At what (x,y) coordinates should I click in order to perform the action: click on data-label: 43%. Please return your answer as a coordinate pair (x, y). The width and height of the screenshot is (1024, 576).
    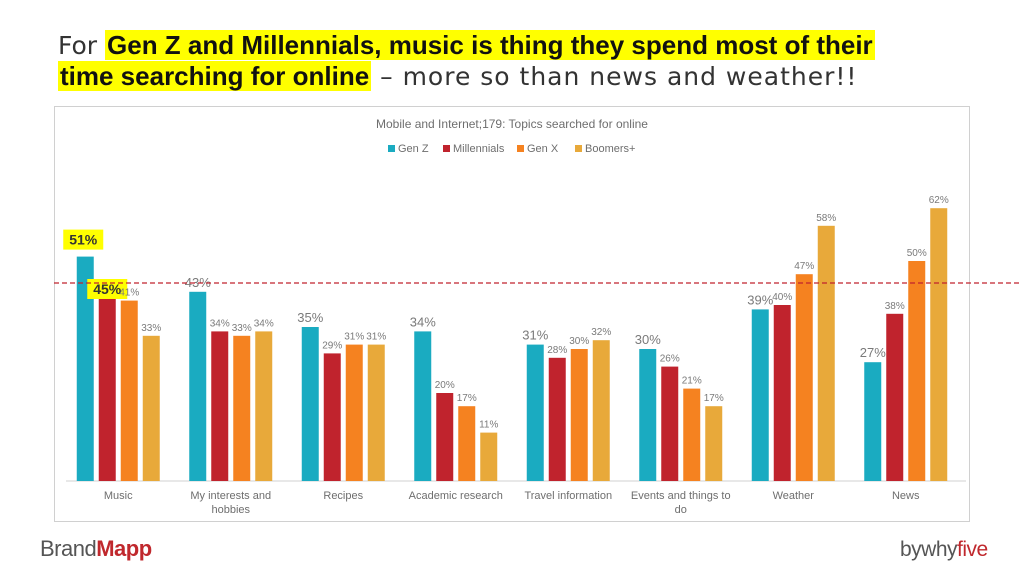
    Looking at the image, I should click on (198, 282).